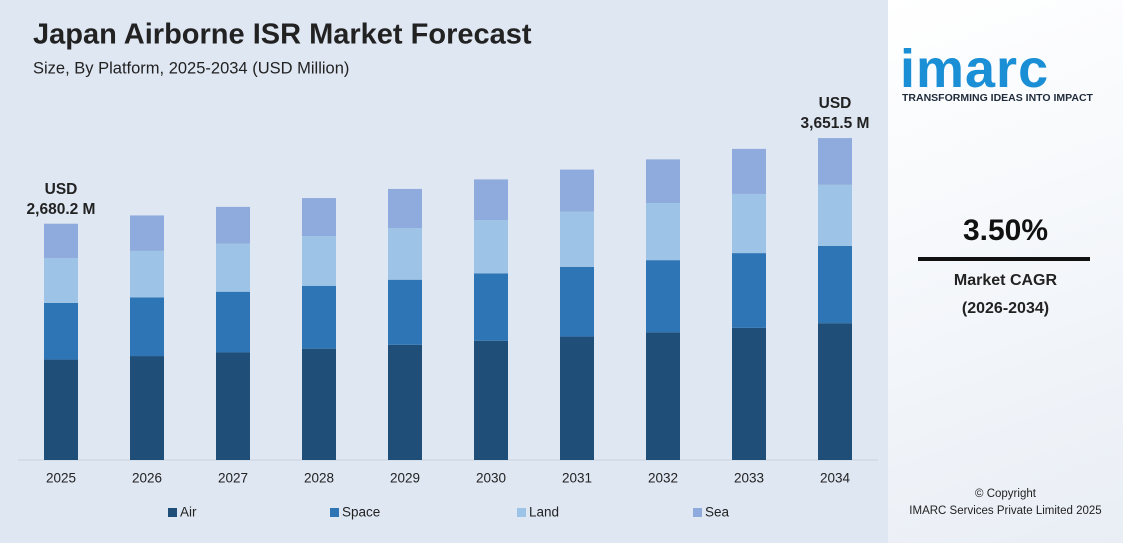 The image size is (1123, 543). Describe the element at coordinates (717, 512) in the screenshot. I see `legend-label: Sea` at that location.